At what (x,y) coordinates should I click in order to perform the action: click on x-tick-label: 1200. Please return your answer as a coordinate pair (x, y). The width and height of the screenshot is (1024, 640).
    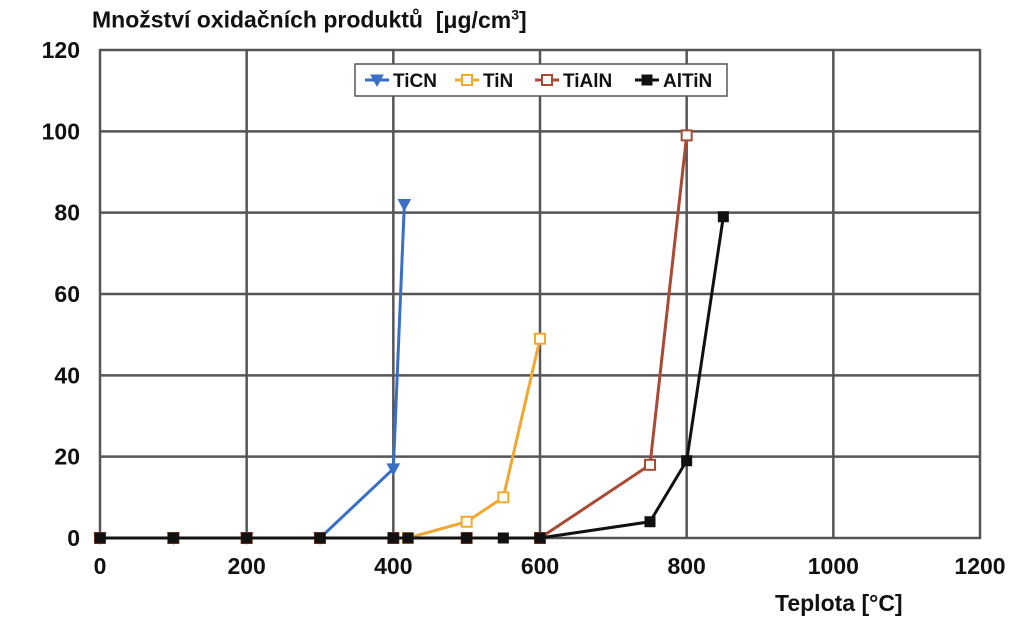
    Looking at the image, I should click on (979, 566).